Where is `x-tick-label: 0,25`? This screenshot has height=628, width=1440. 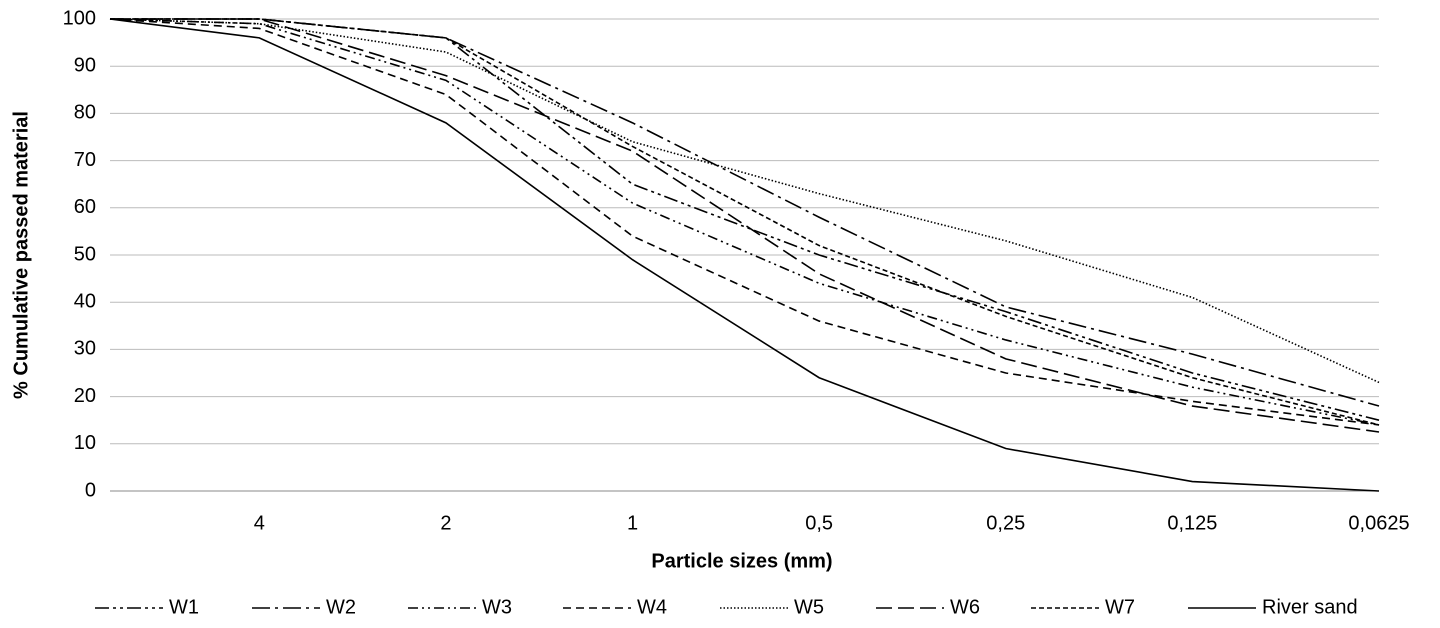 x-tick-label: 0,25 is located at coordinates (1005, 523).